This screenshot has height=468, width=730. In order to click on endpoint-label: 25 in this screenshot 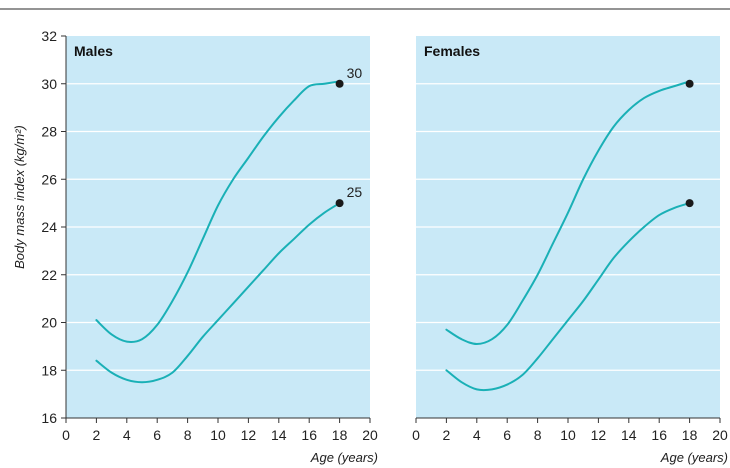, I will do `click(355, 192)`.